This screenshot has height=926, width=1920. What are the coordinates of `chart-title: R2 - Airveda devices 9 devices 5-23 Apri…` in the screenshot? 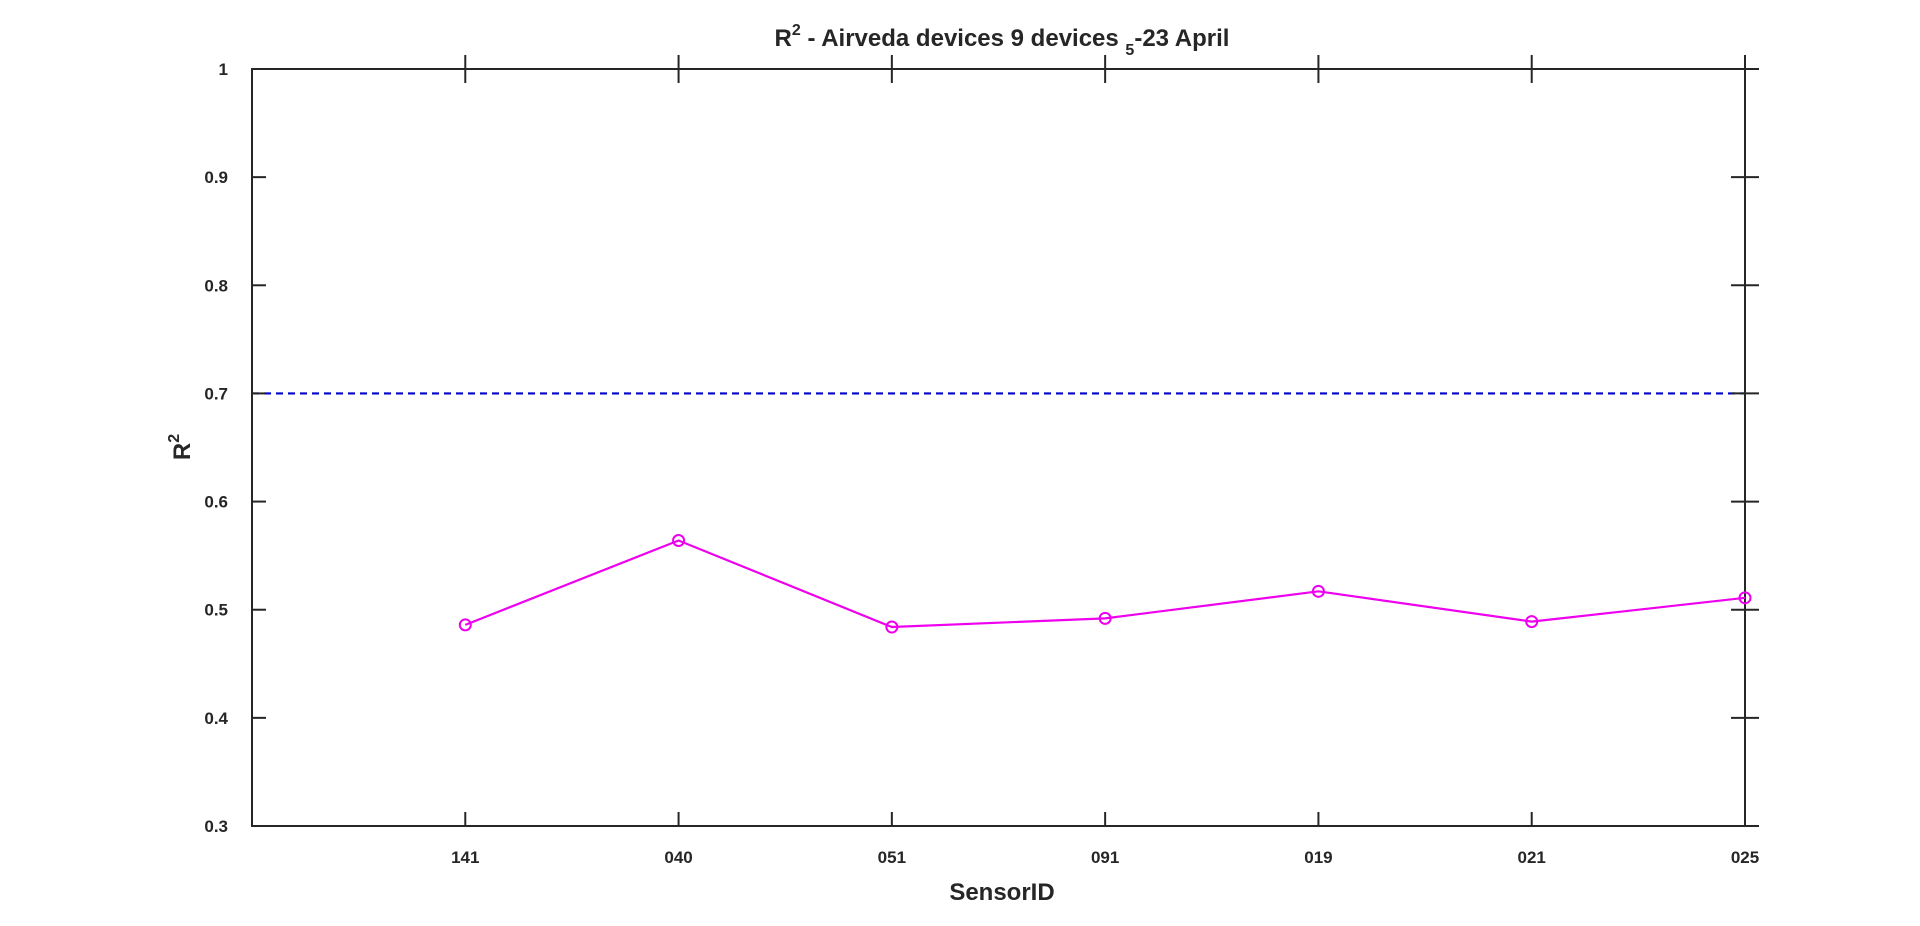 It's located at (1002, 40).